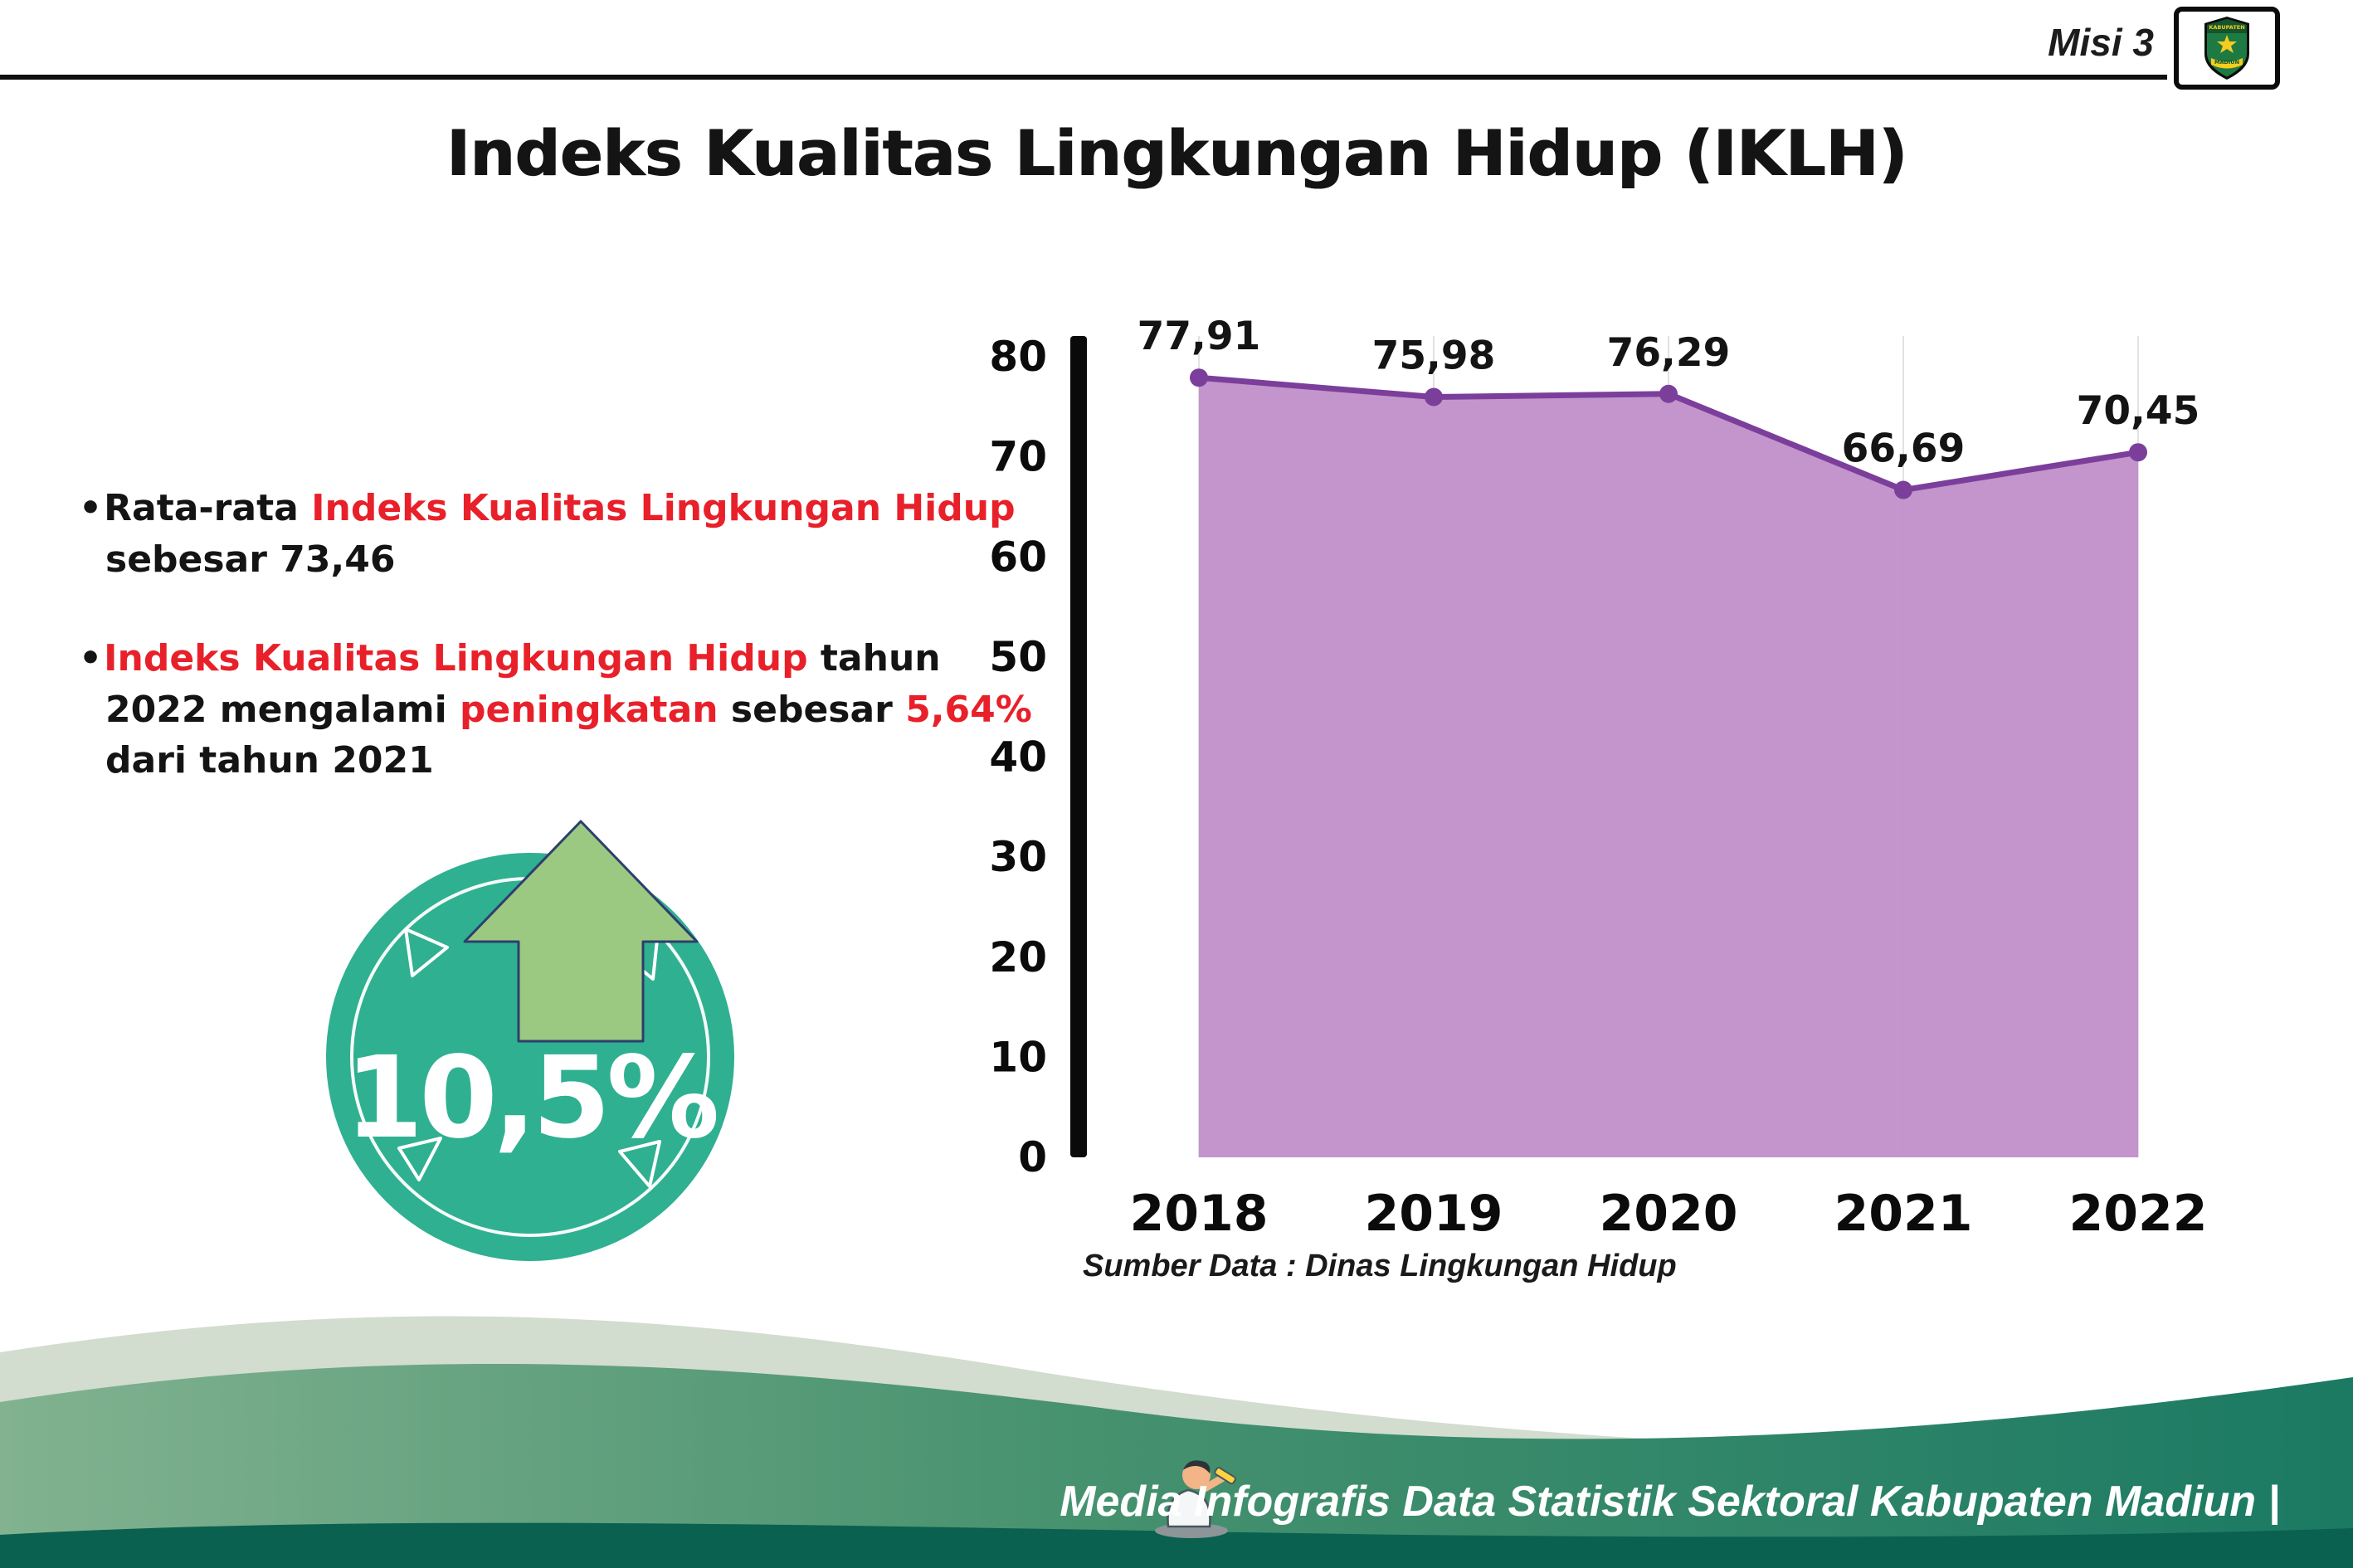 This screenshot has height=1568, width=2353. Describe the element at coordinates (2101, 42) in the screenshot. I see `misi-label: Misi 3` at that location.